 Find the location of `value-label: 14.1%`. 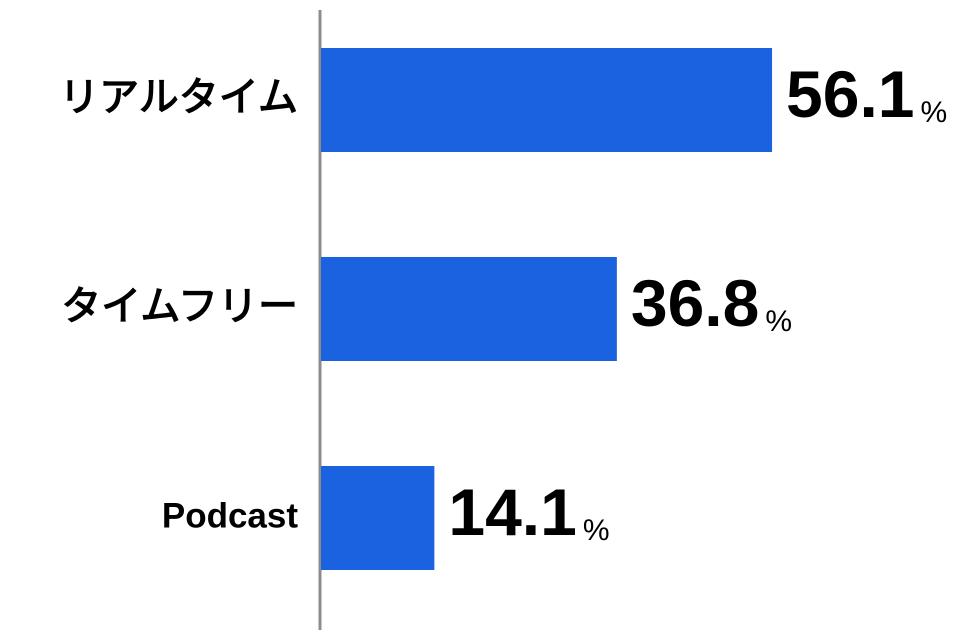

value-label: 14.1% is located at coordinates (528, 512).